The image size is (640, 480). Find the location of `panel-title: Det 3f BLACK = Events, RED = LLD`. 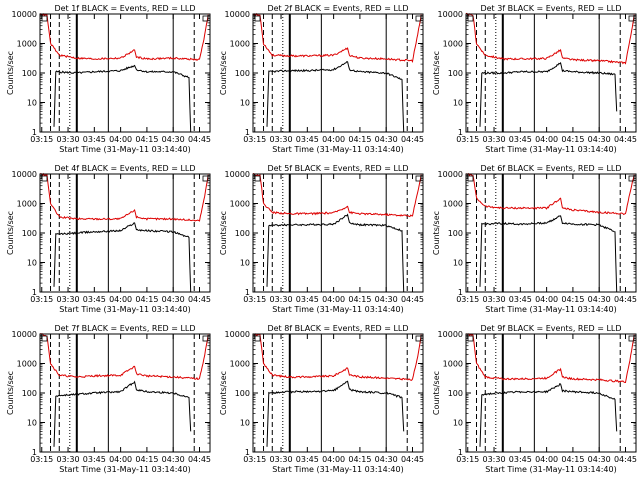

panel-title: Det 3f BLACK = Events, RED = LLD is located at coordinates (550, 8).